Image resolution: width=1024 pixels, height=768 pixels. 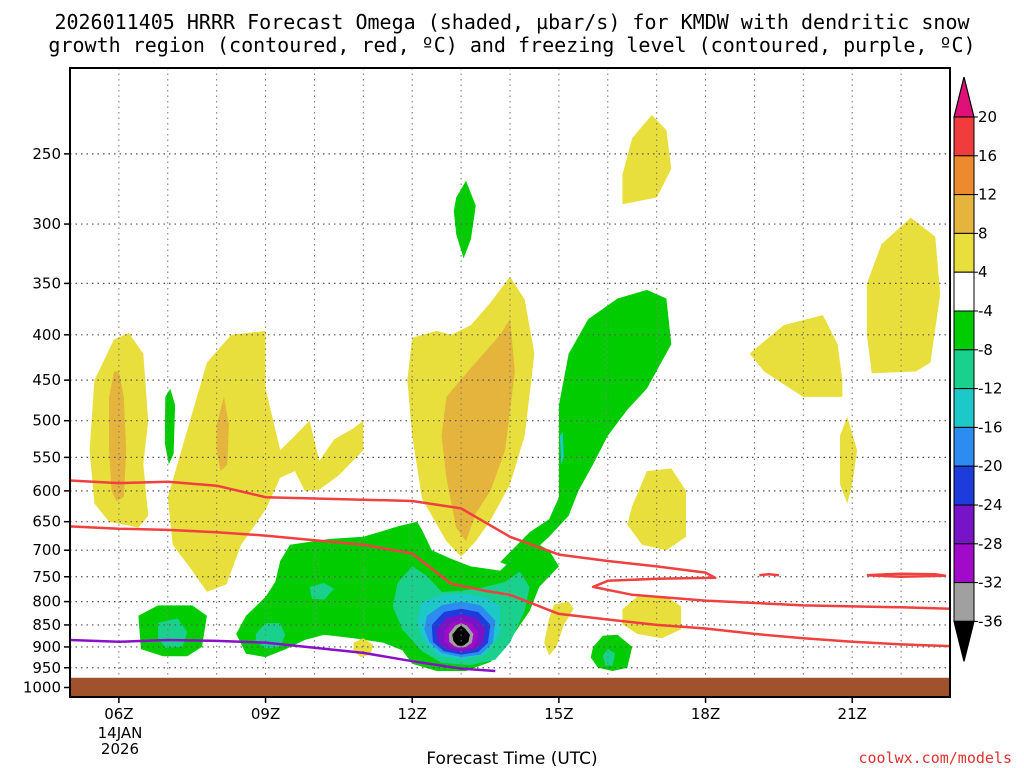 What do you see at coordinates (990, 583) in the screenshot?
I see `colorbar-label-12: -32` at bounding box center [990, 583].